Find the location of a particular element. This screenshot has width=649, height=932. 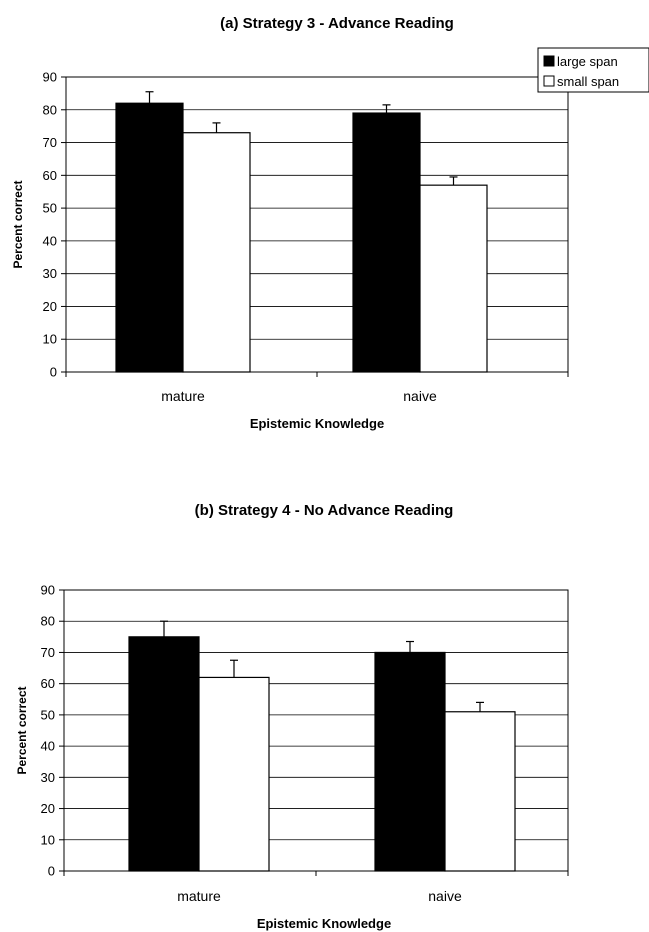

chart-title: (a) Strategy 3 - Advance Reading is located at coordinates (337, 23).